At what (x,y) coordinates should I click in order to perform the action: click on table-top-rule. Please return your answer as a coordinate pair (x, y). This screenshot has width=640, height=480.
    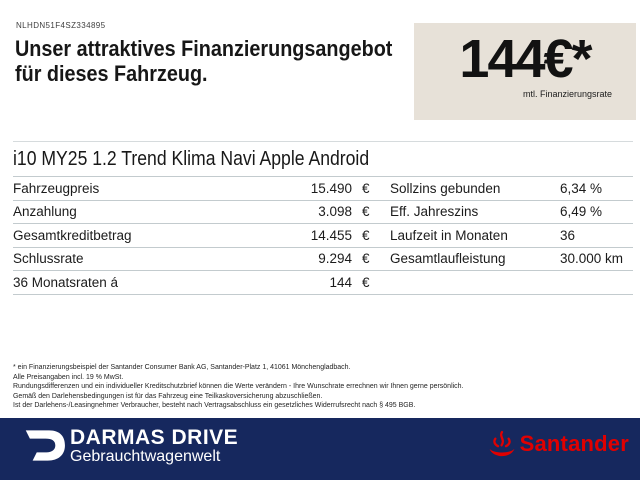
    Looking at the image, I should click on (323, 141).